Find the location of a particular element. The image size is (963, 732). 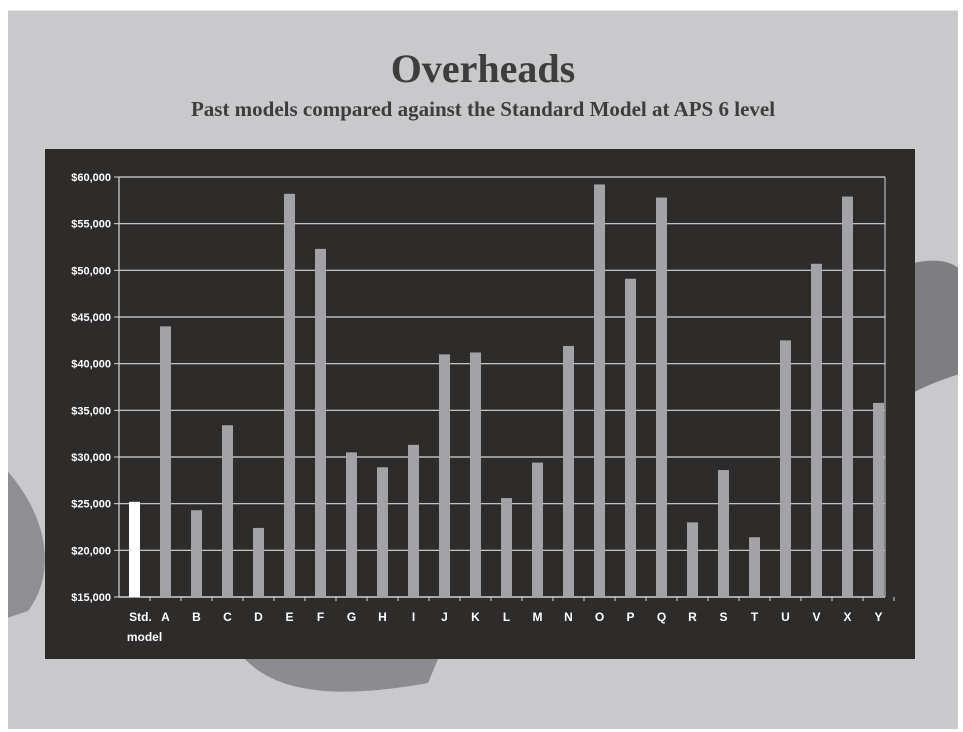

bar-std-model is located at coordinates (134, 549).